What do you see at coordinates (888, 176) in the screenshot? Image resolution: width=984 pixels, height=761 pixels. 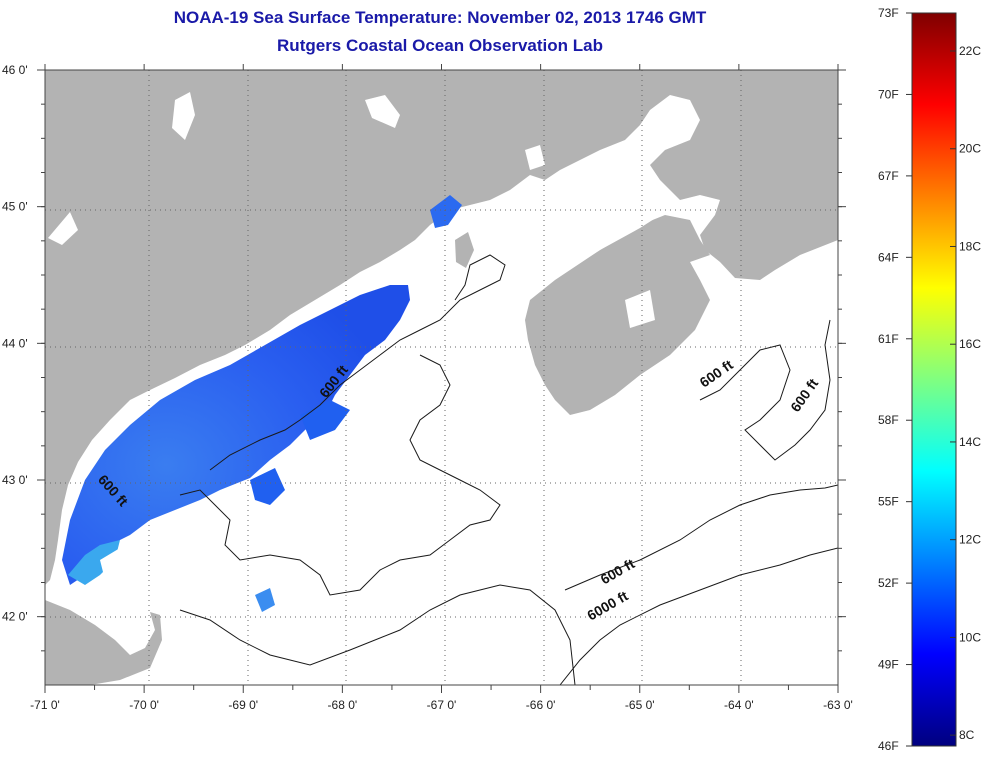 I see `colorbar-f-label: 67F` at bounding box center [888, 176].